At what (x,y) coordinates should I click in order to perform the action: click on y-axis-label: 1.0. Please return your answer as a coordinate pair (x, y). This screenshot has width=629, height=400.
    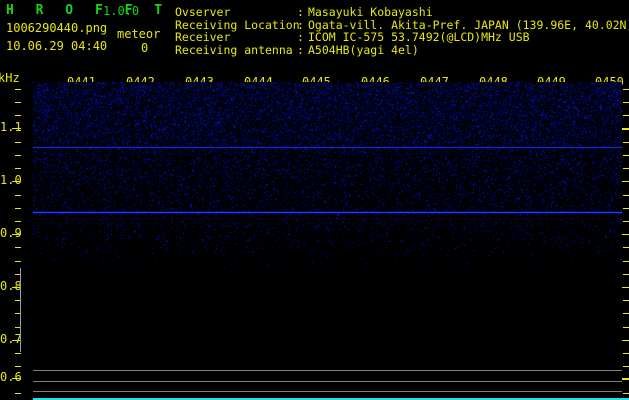
    Looking at the image, I should click on (11, 180).